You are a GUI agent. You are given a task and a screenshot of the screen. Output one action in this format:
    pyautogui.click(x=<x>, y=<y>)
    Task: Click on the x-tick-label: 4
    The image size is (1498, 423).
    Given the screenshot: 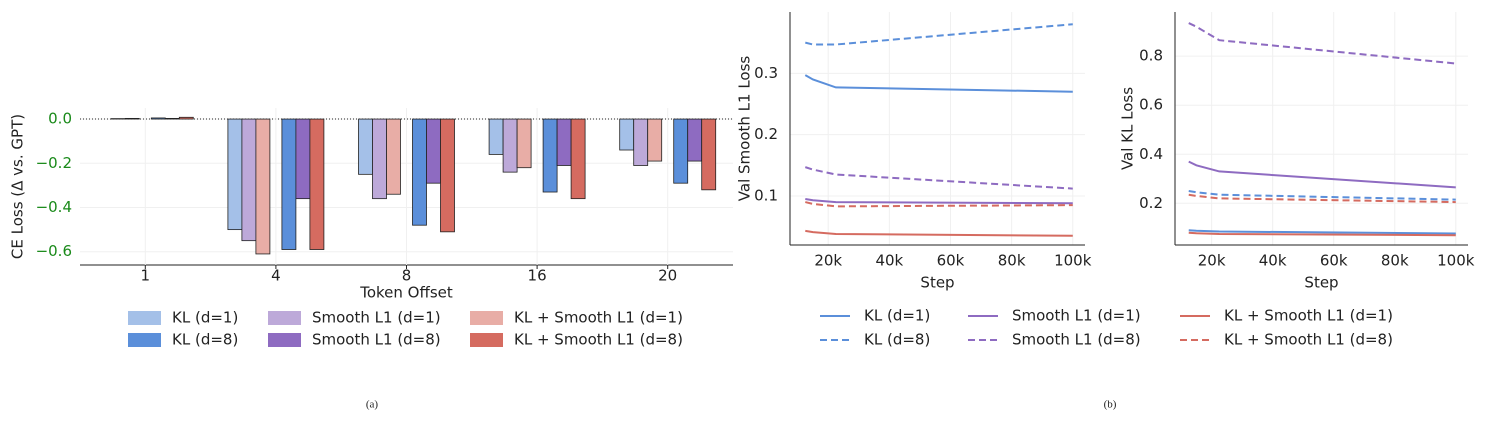 What is the action you would take?
    pyautogui.click(x=276, y=276)
    